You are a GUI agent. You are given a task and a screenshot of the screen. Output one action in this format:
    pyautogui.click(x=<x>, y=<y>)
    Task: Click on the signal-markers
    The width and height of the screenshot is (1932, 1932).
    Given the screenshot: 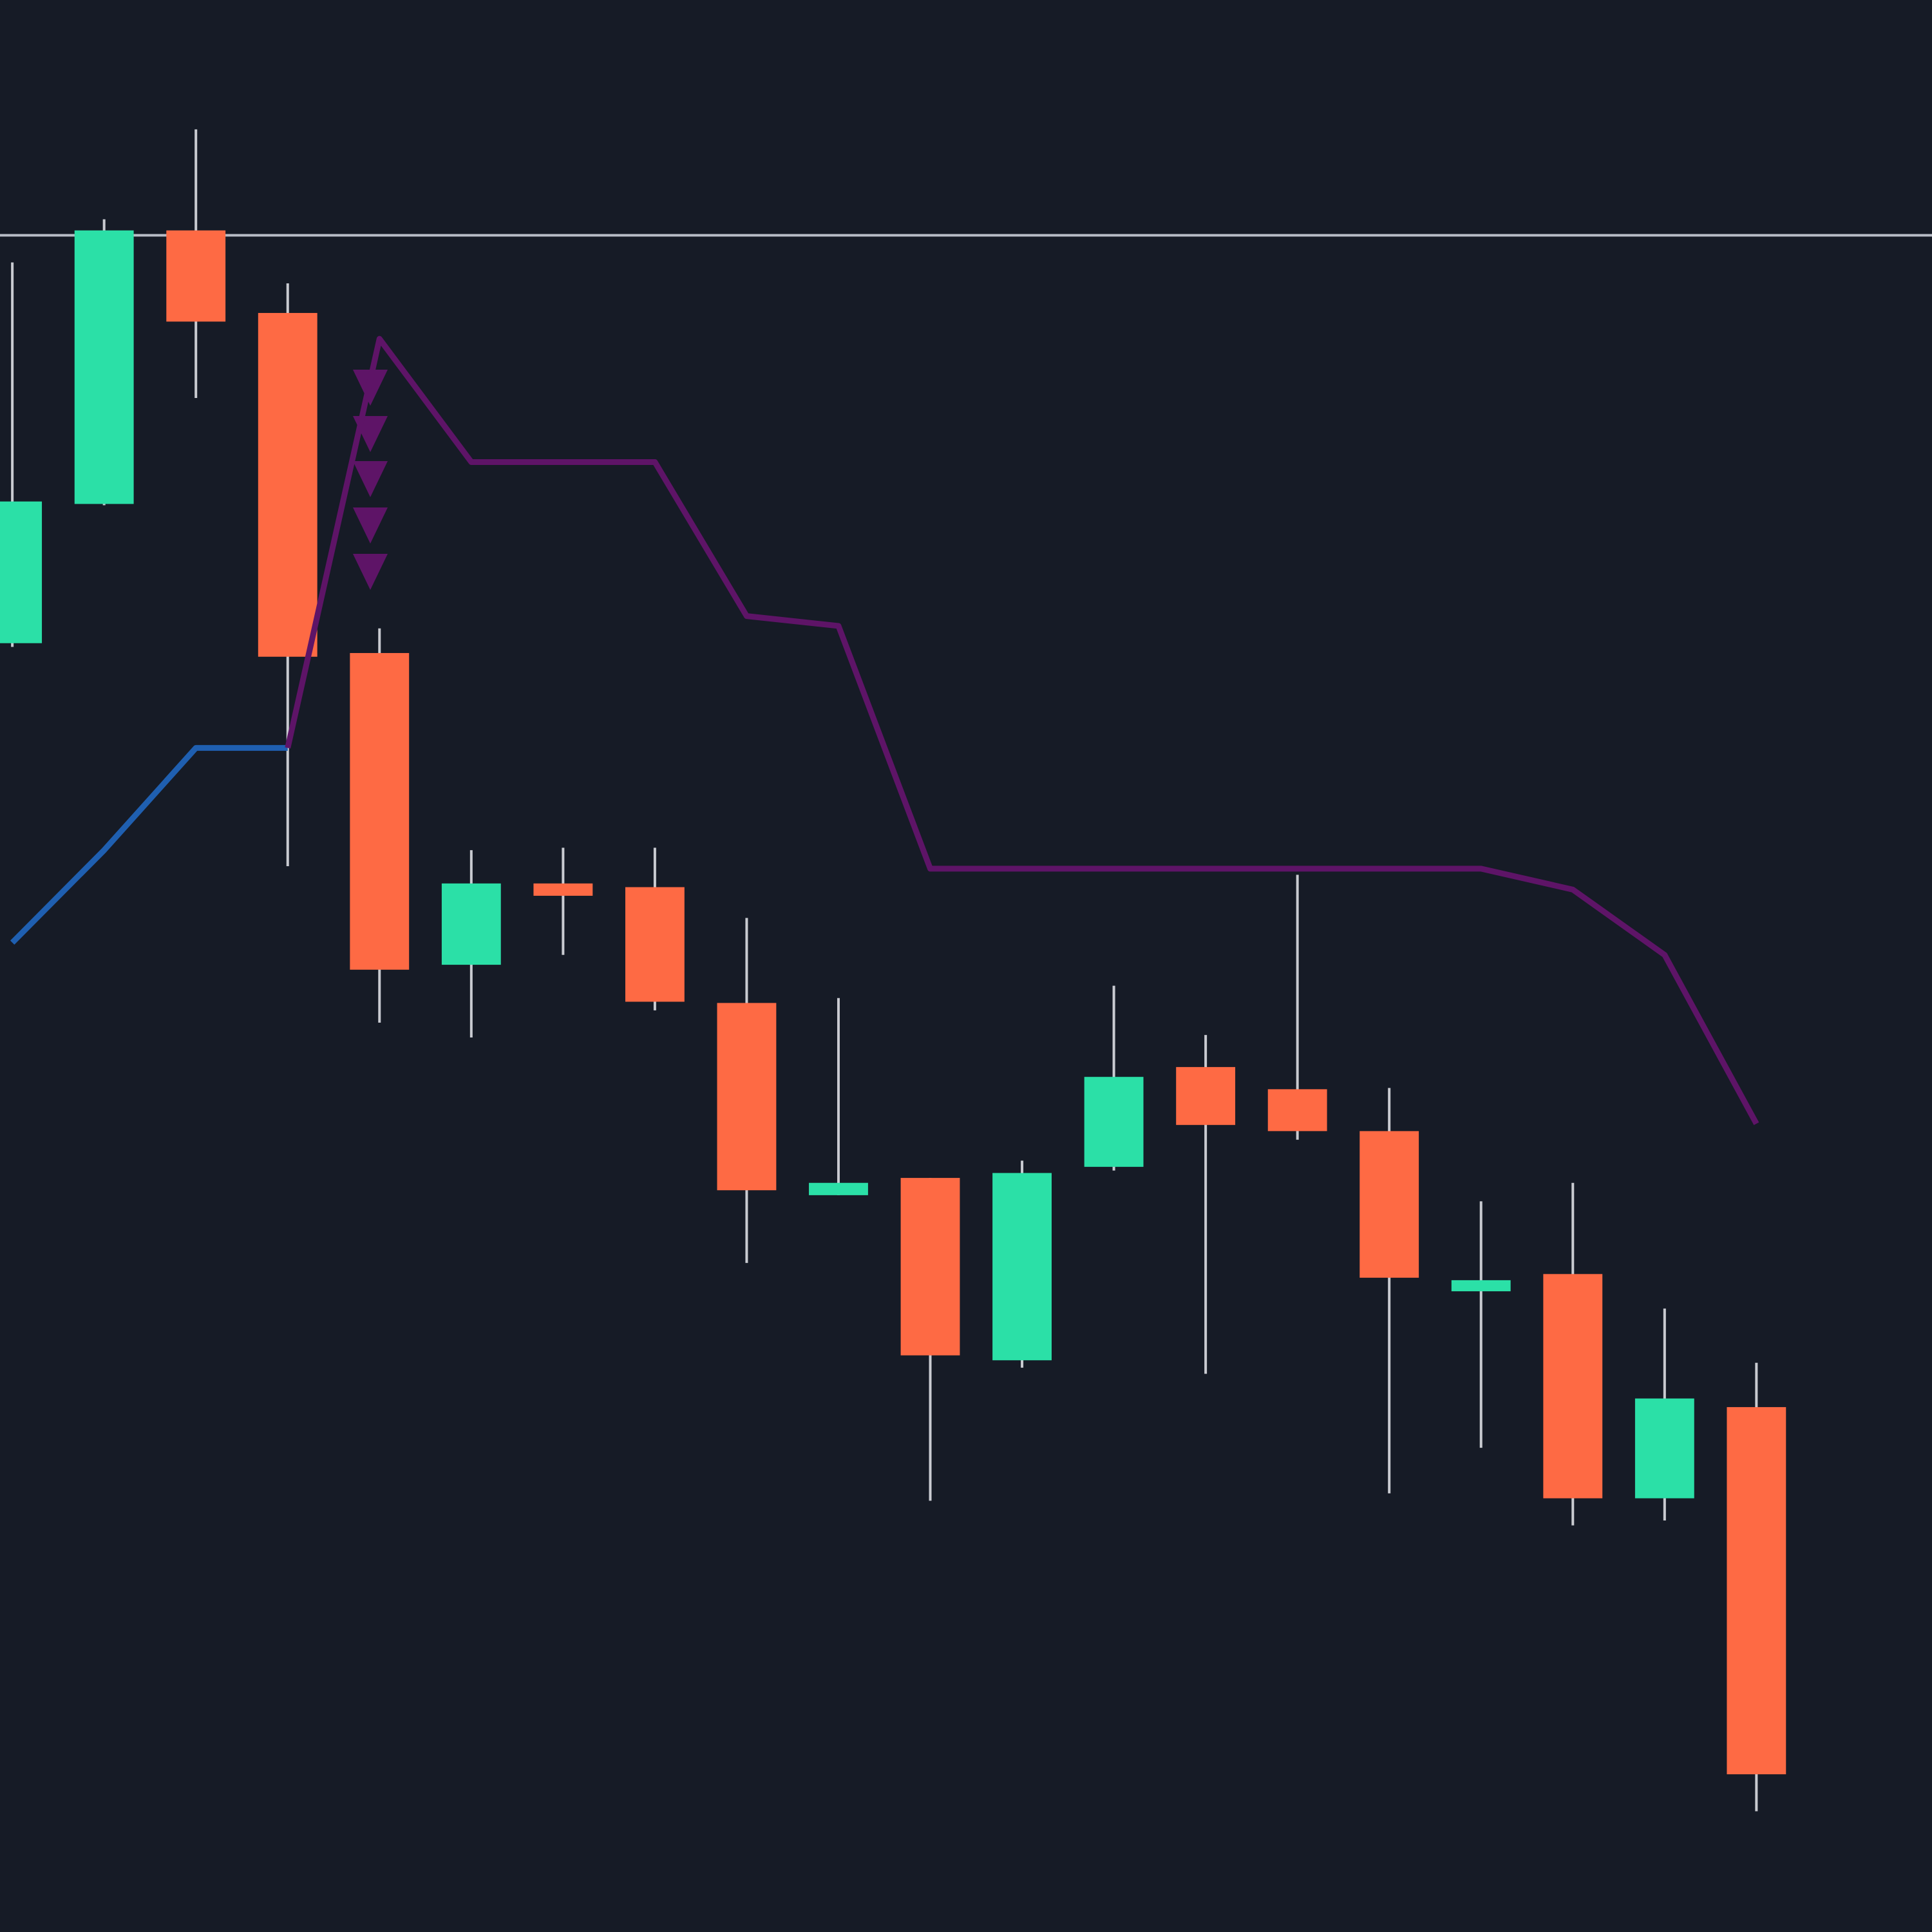 What is the action you would take?
    pyautogui.click(x=370, y=480)
    